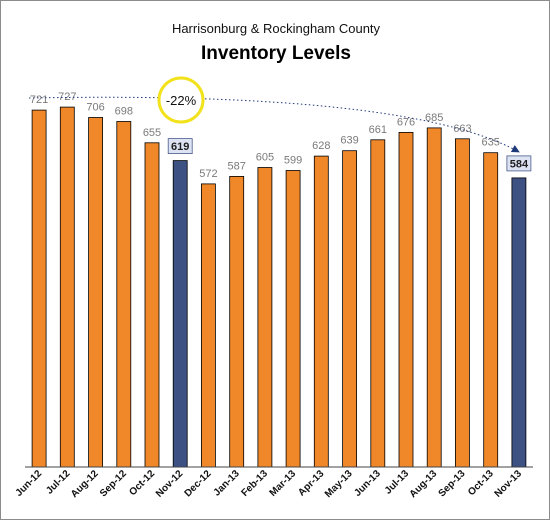  I want to click on value-label-Apr-13: 628, so click(321, 146).